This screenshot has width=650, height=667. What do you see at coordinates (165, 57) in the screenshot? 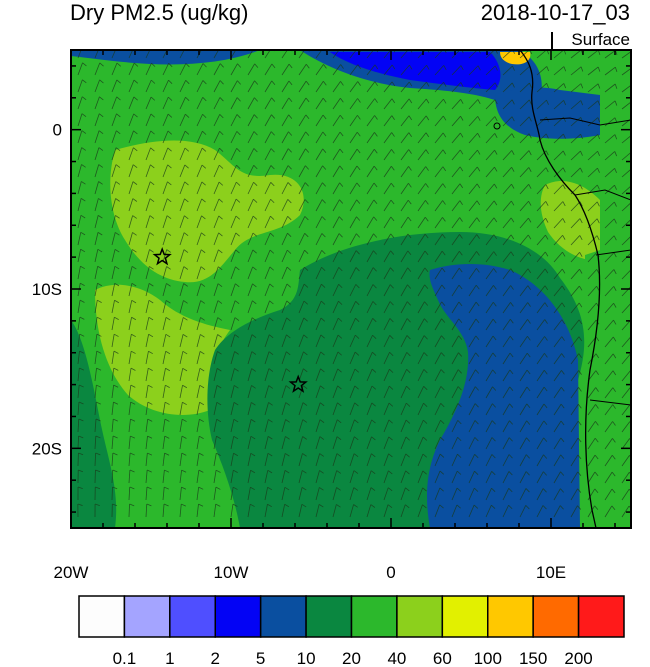
I see `field-blue-northwest` at bounding box center [165, 57].